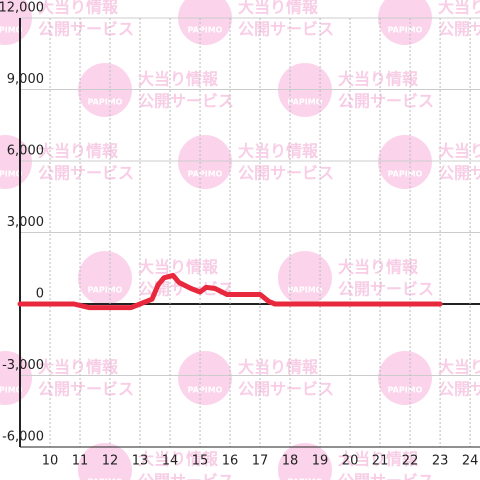 The image size is (480, 480). I want to click on x-tick-label: 20, so click(350, 461).